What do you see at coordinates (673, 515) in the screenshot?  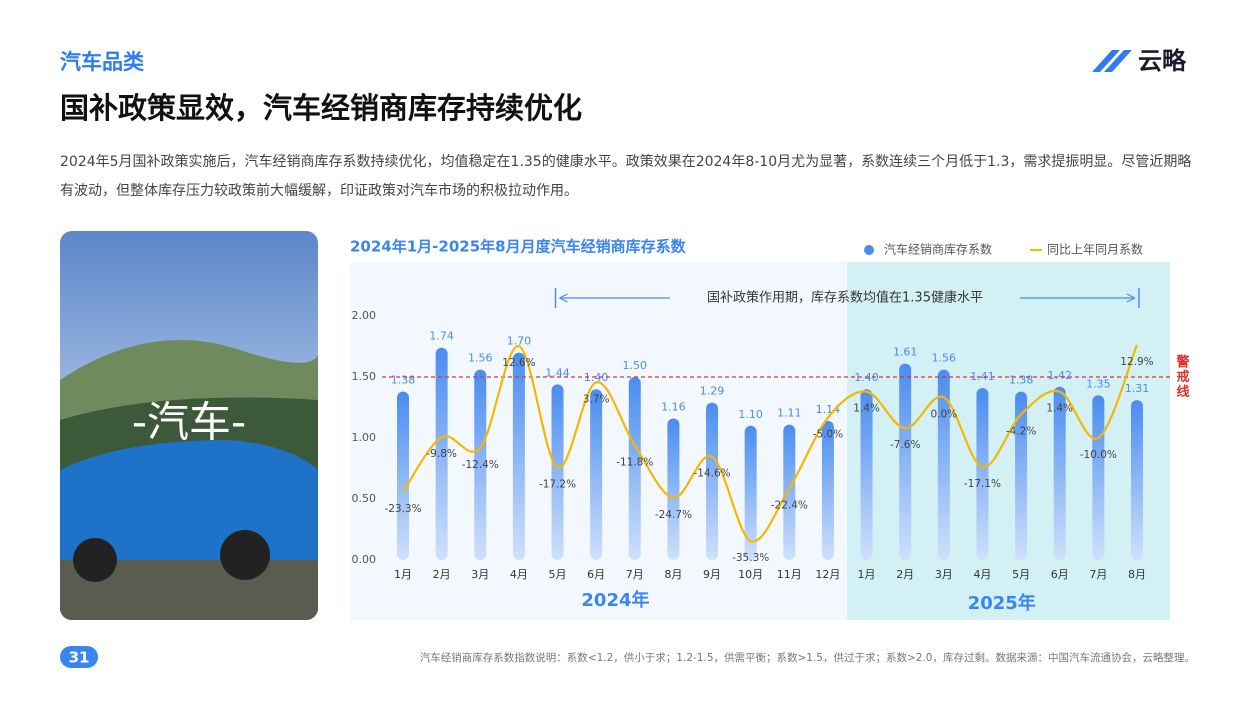 I see `line-label: -24.7%` at bounding box center [673, 515].